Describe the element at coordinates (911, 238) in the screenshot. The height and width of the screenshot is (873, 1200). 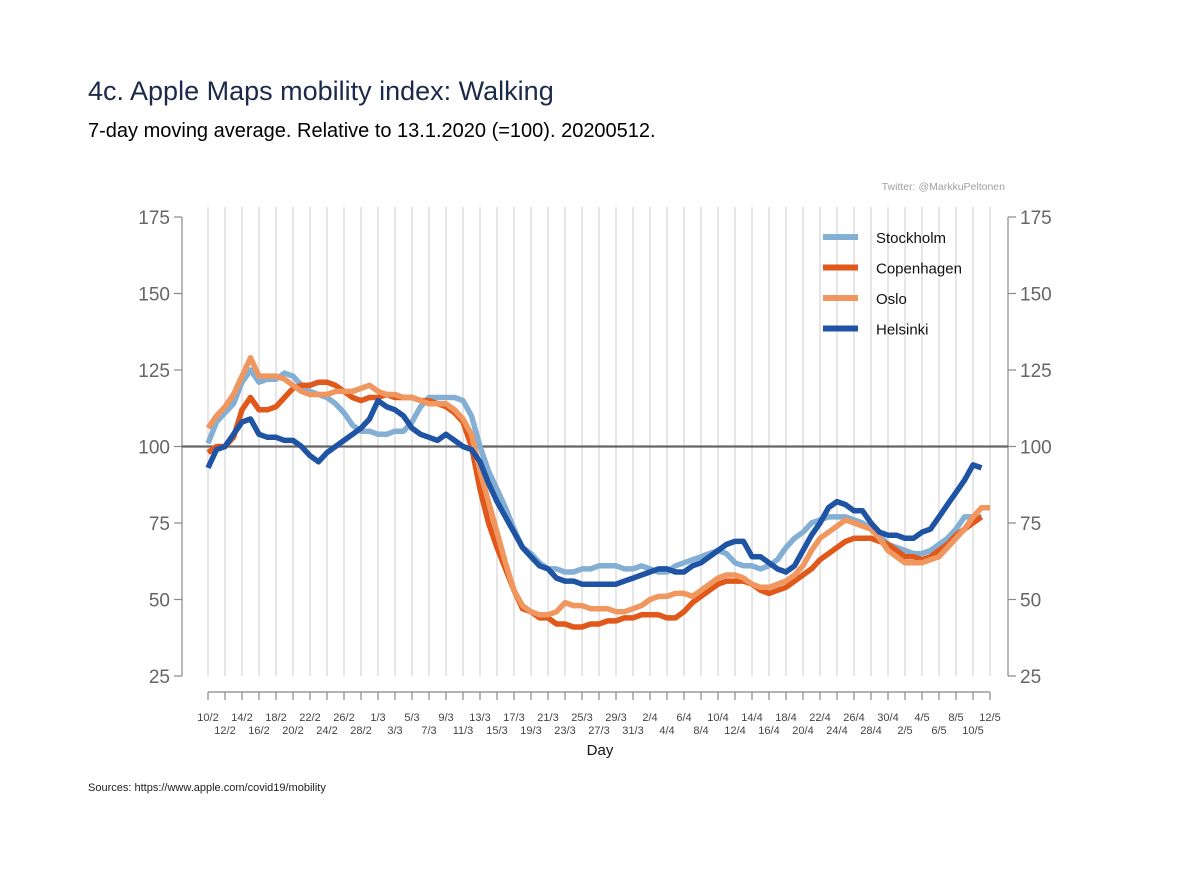
I see `legend-label-stockholm: Stockholm` at that location.